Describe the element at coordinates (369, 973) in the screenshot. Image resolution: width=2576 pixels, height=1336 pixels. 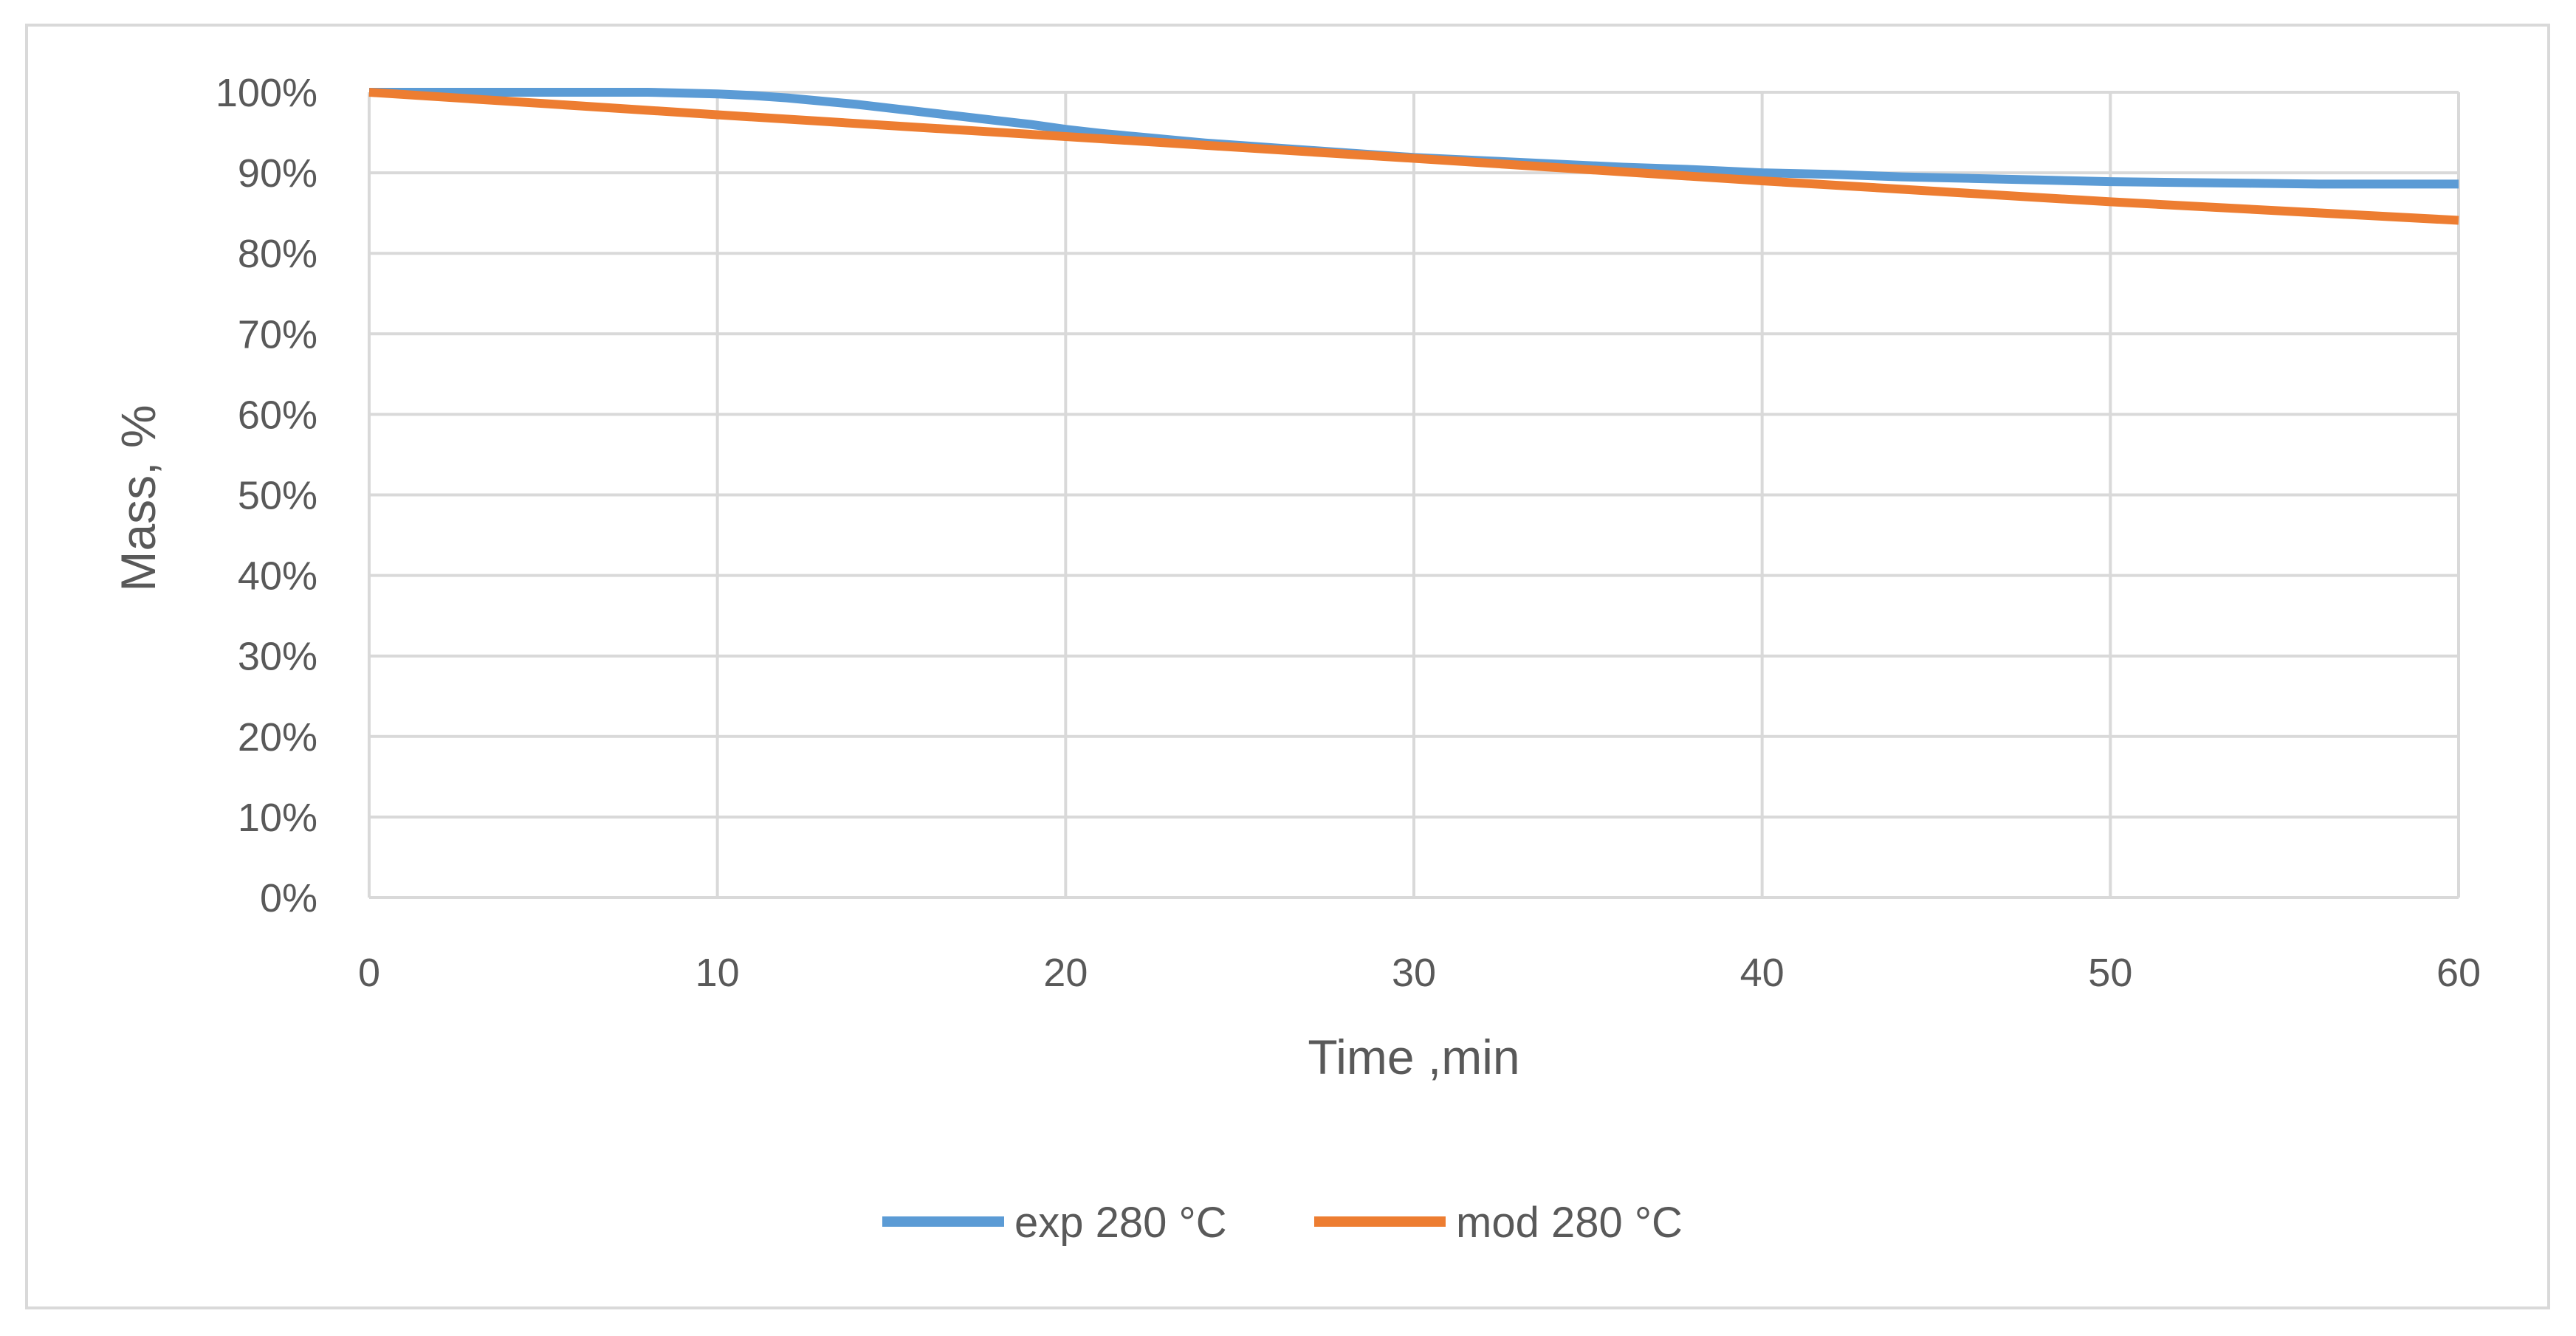
I see `x-tick-label: 0` at that location.